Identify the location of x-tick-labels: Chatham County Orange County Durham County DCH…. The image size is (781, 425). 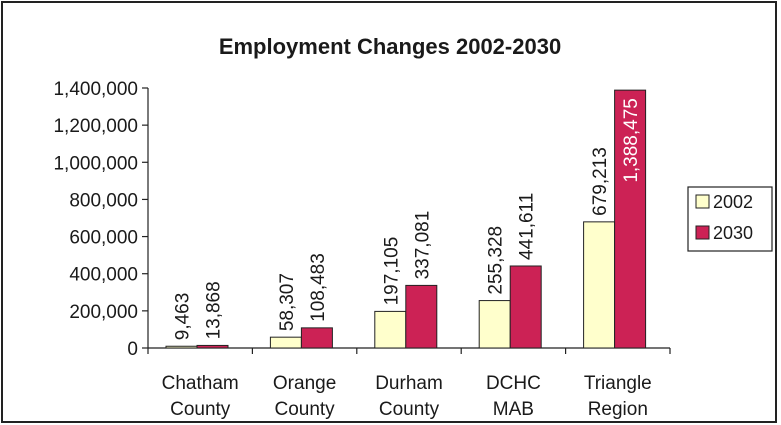
(407, 396).